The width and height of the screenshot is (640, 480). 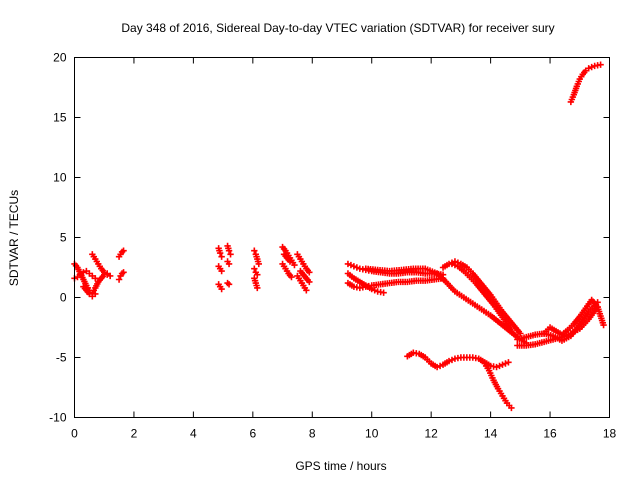 I want to click on x-tick-label: 14, so click(x=491, y=434).